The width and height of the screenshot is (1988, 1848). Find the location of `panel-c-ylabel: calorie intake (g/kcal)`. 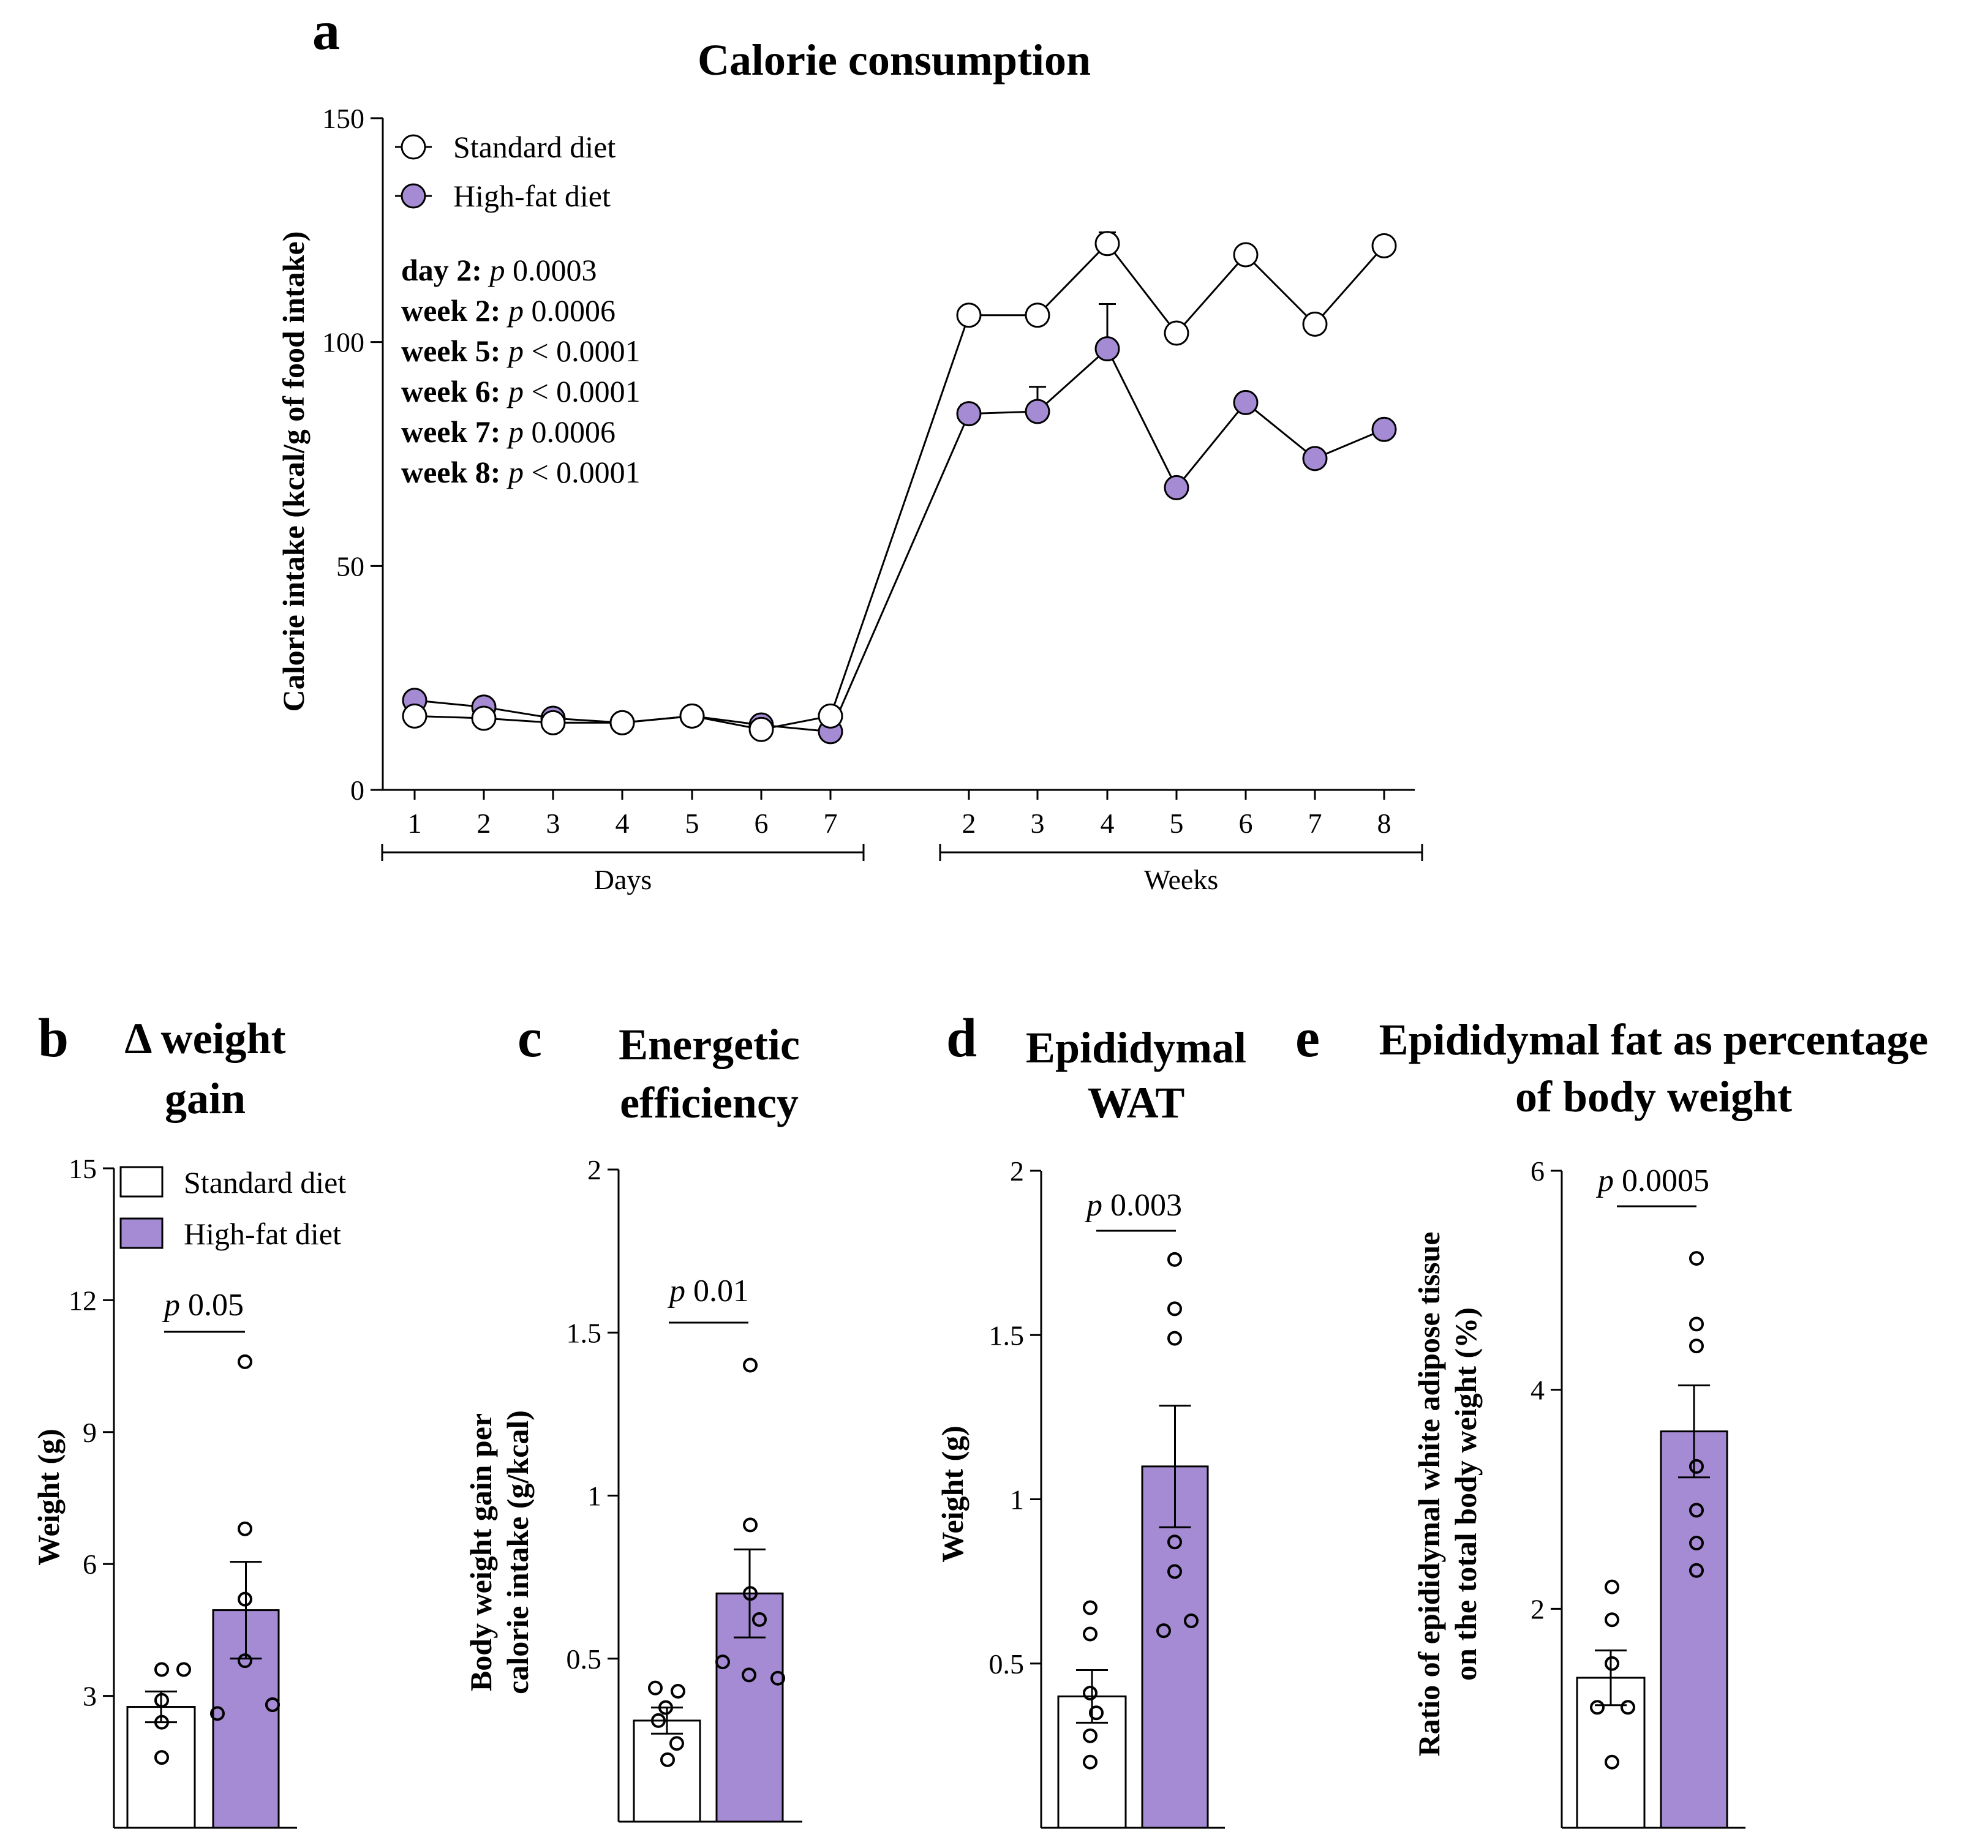

panel-c-ylabel: calorie intake (g/kcal) is located at coordinates (517, 1552).